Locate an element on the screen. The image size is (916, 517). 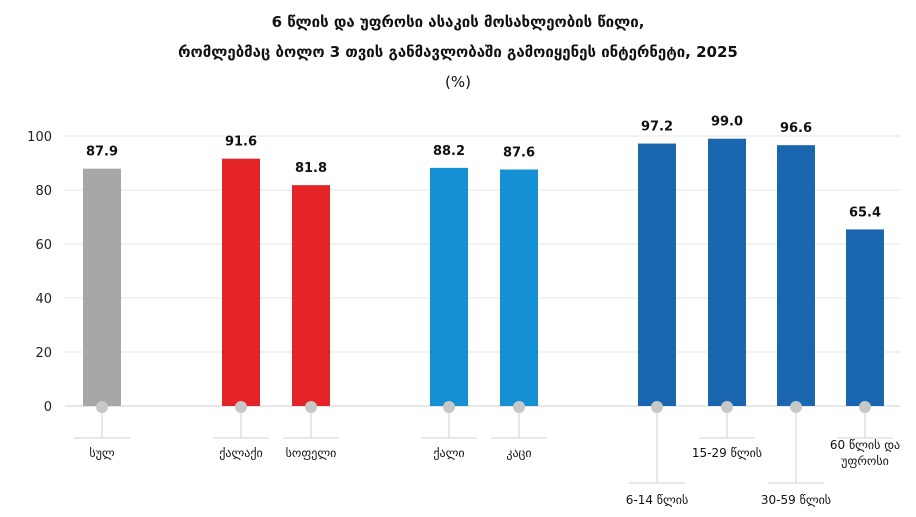
category-label: კაცი is located at coordinates (518, 453).